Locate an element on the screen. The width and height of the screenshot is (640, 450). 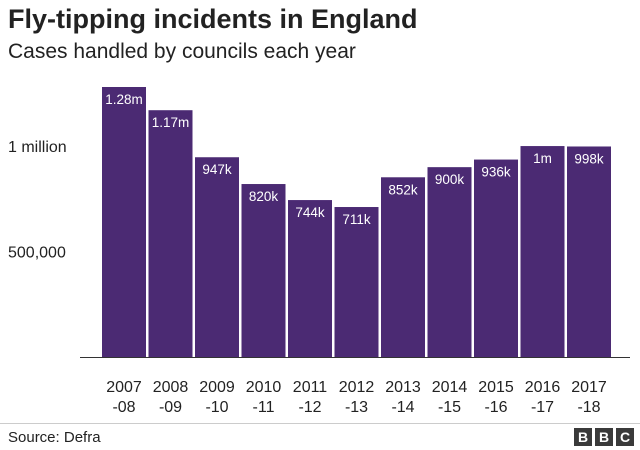
x-tick-label: -12 is located at coordinates (309, 407).